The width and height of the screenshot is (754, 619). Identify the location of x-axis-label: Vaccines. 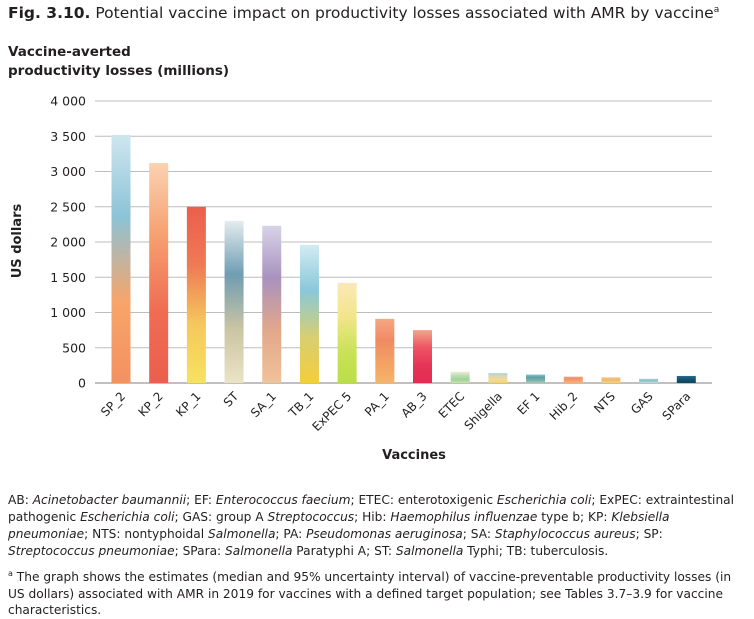
(414, 455).